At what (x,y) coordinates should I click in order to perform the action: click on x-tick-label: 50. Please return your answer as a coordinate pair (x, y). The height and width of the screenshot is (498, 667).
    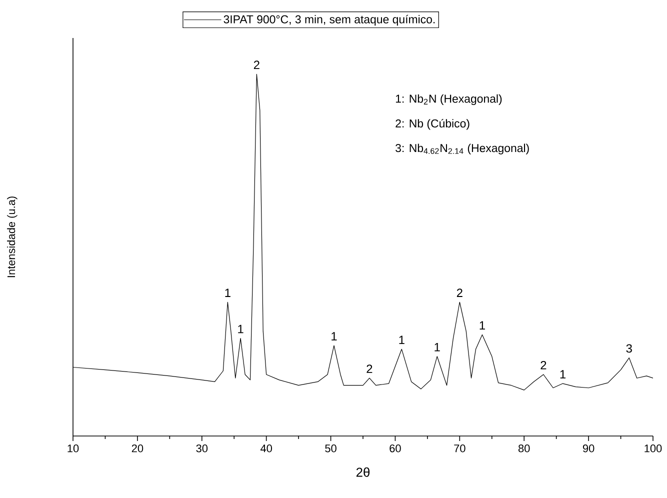
    Looking at the image, I should click on (330, 448).